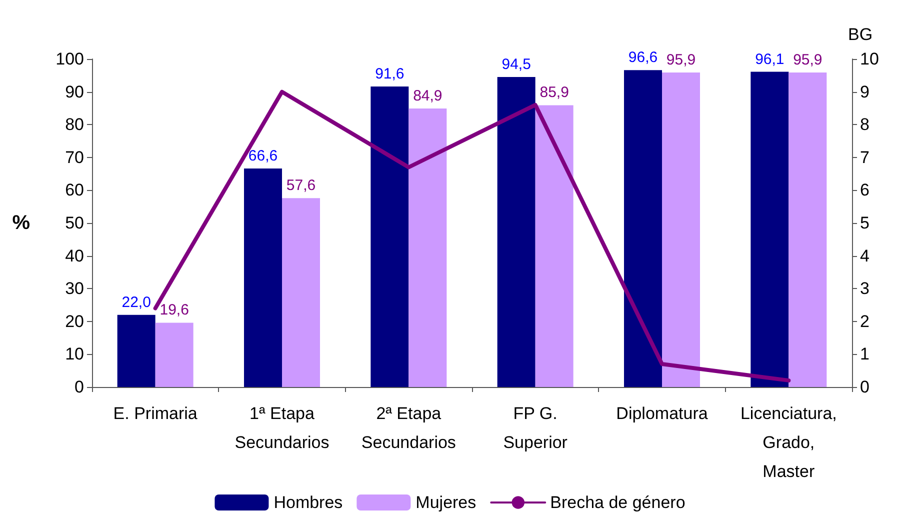  I want to click on data-label: 94,5, so click(516, 65).